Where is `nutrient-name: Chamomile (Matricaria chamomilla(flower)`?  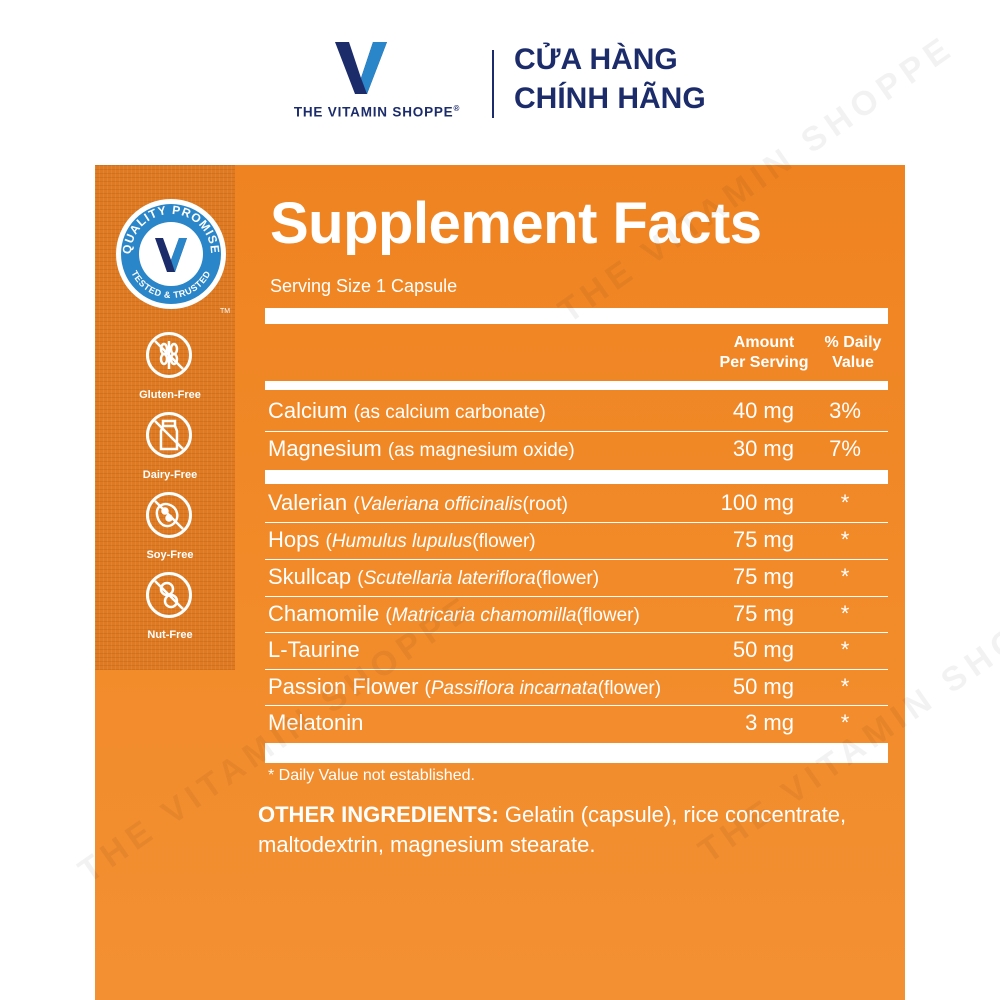
nutrient-name: Chamomile (Matricaria chamomilla(flower) is located at coordinates (454, 613).